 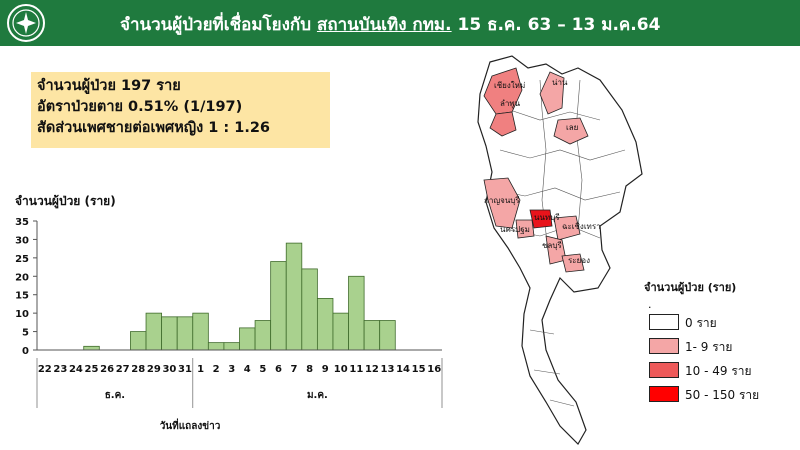 I want to click on map-label-chiangmai: เชียงใหม่, so click(x=509, y=85).